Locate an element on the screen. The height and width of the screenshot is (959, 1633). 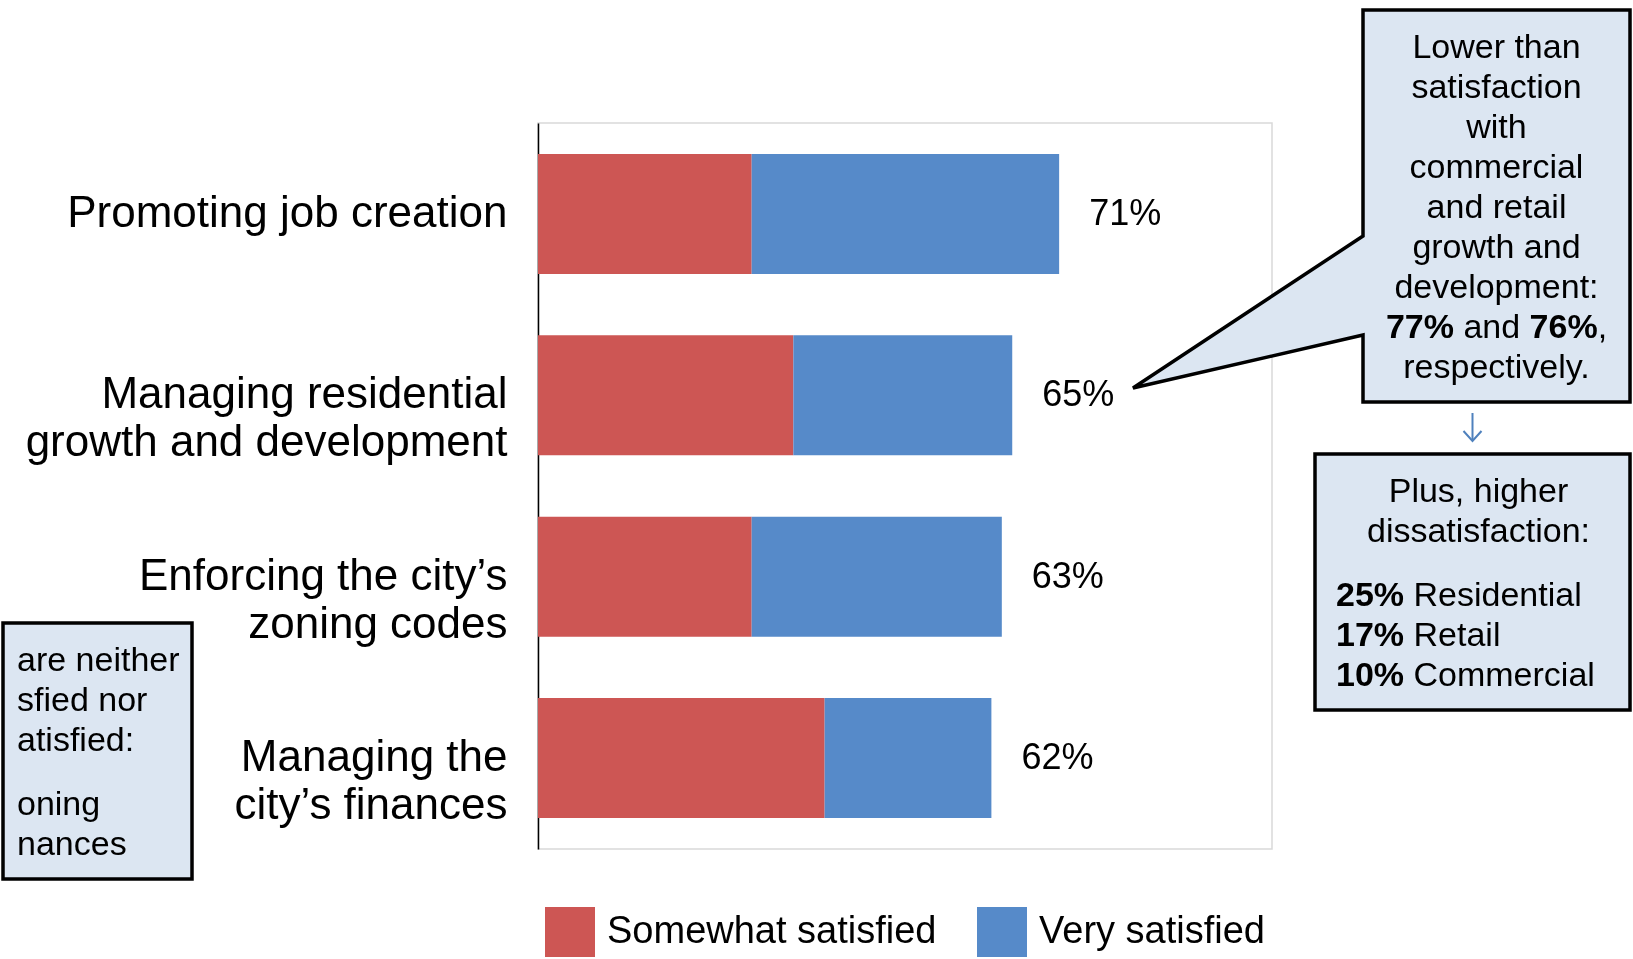
annotation: 71% is located at coordinates (1125, 213).